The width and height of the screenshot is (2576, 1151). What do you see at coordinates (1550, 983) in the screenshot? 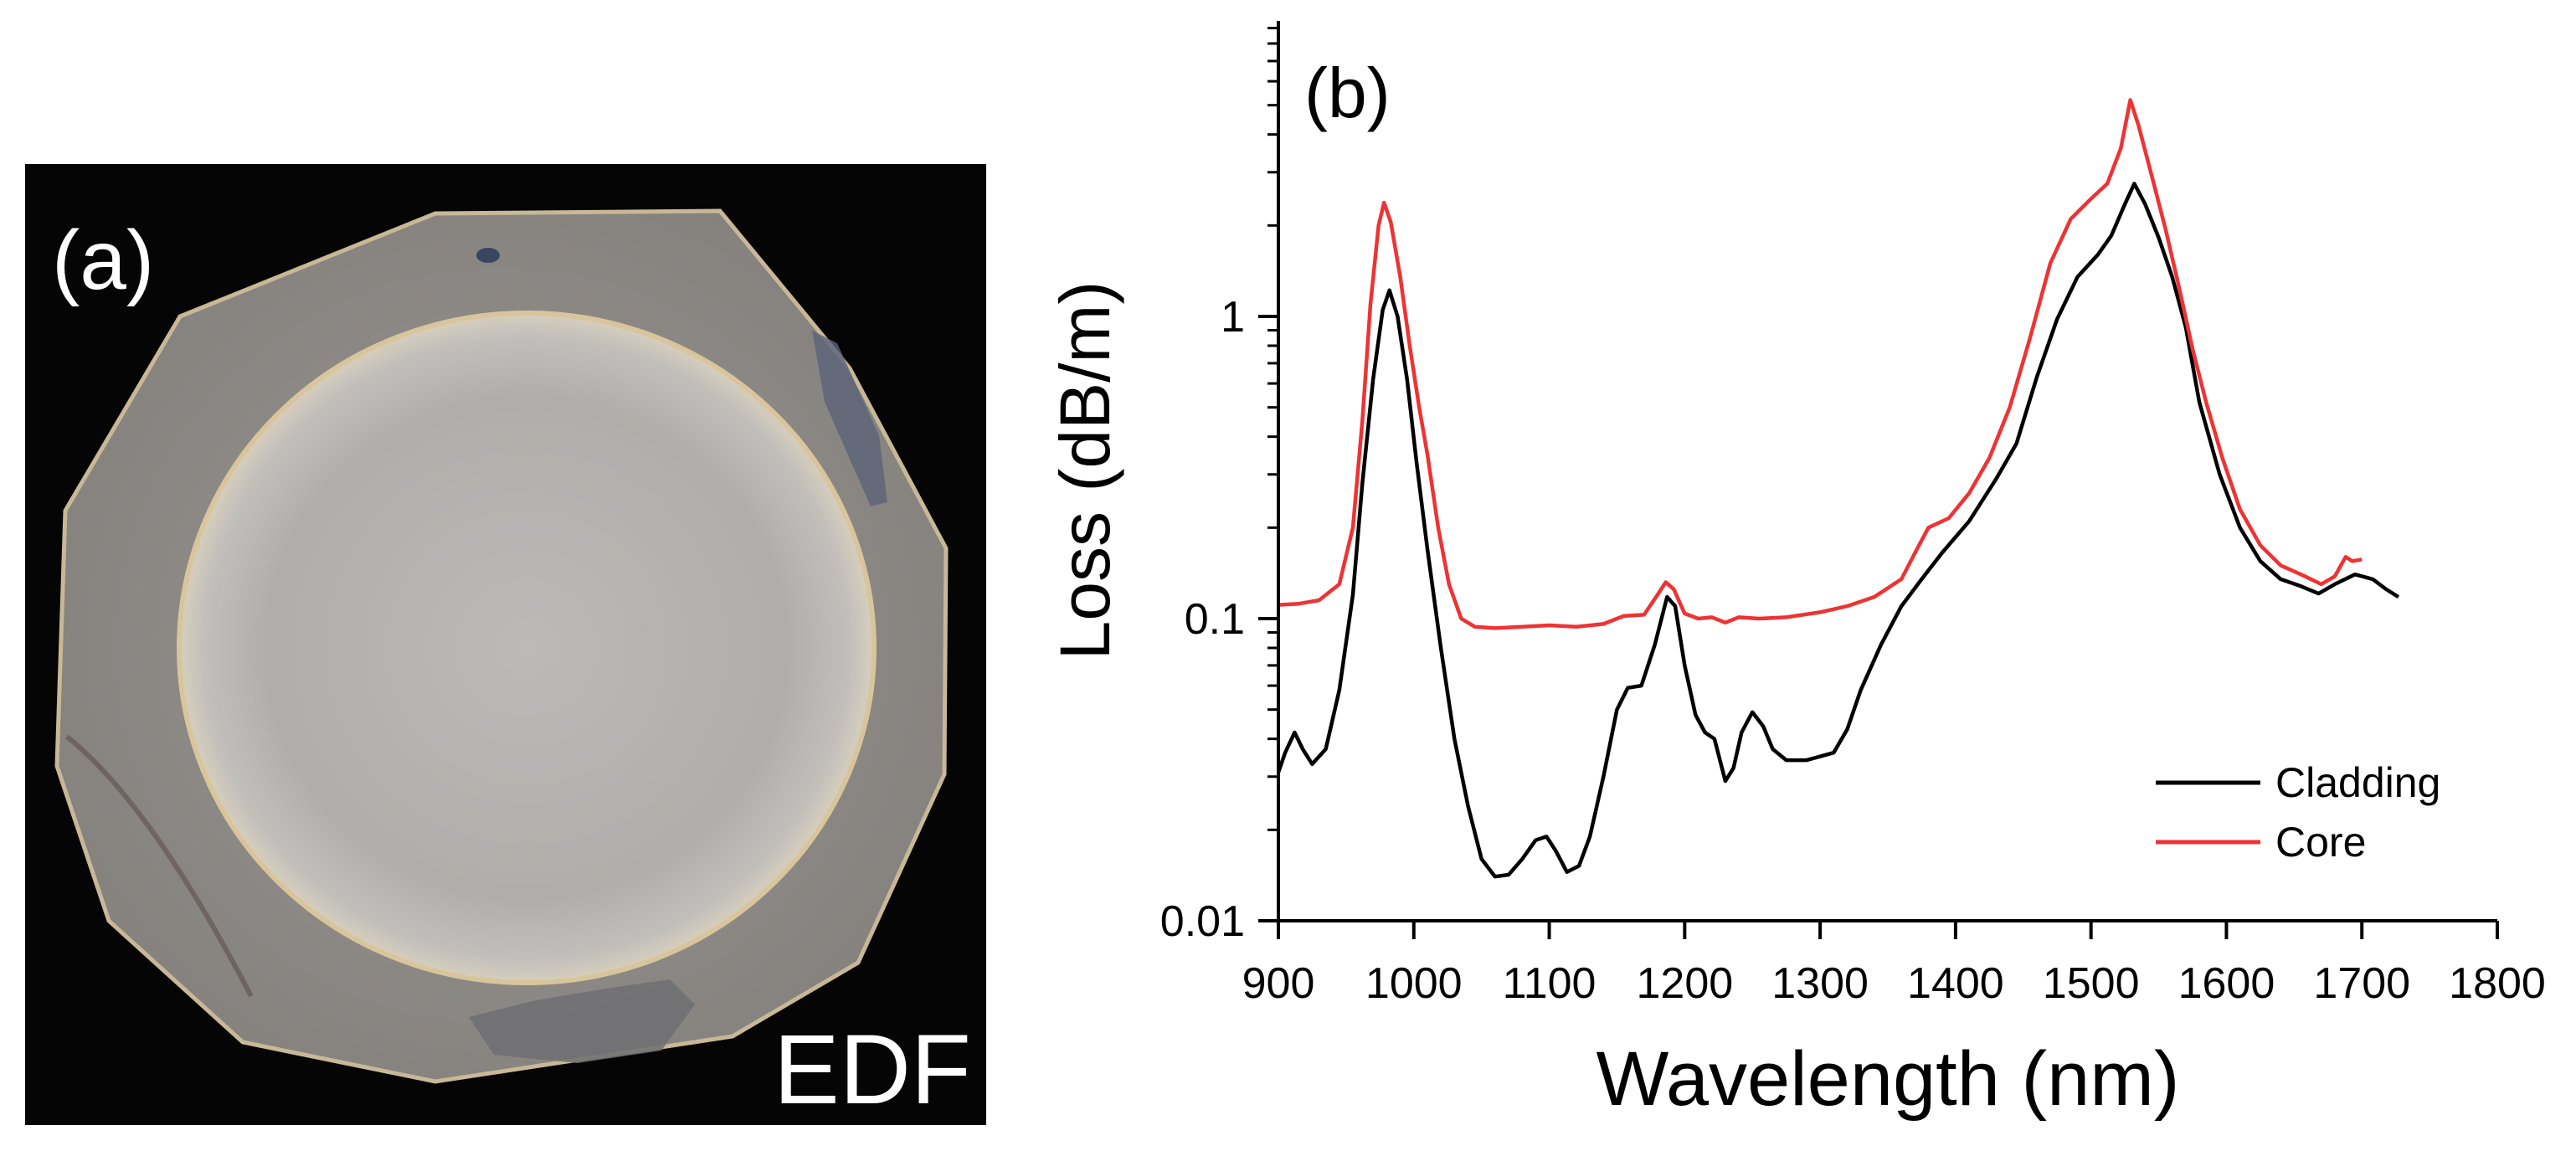
I see `x-tick-label: 1100` at bounding box center [1550, 983].